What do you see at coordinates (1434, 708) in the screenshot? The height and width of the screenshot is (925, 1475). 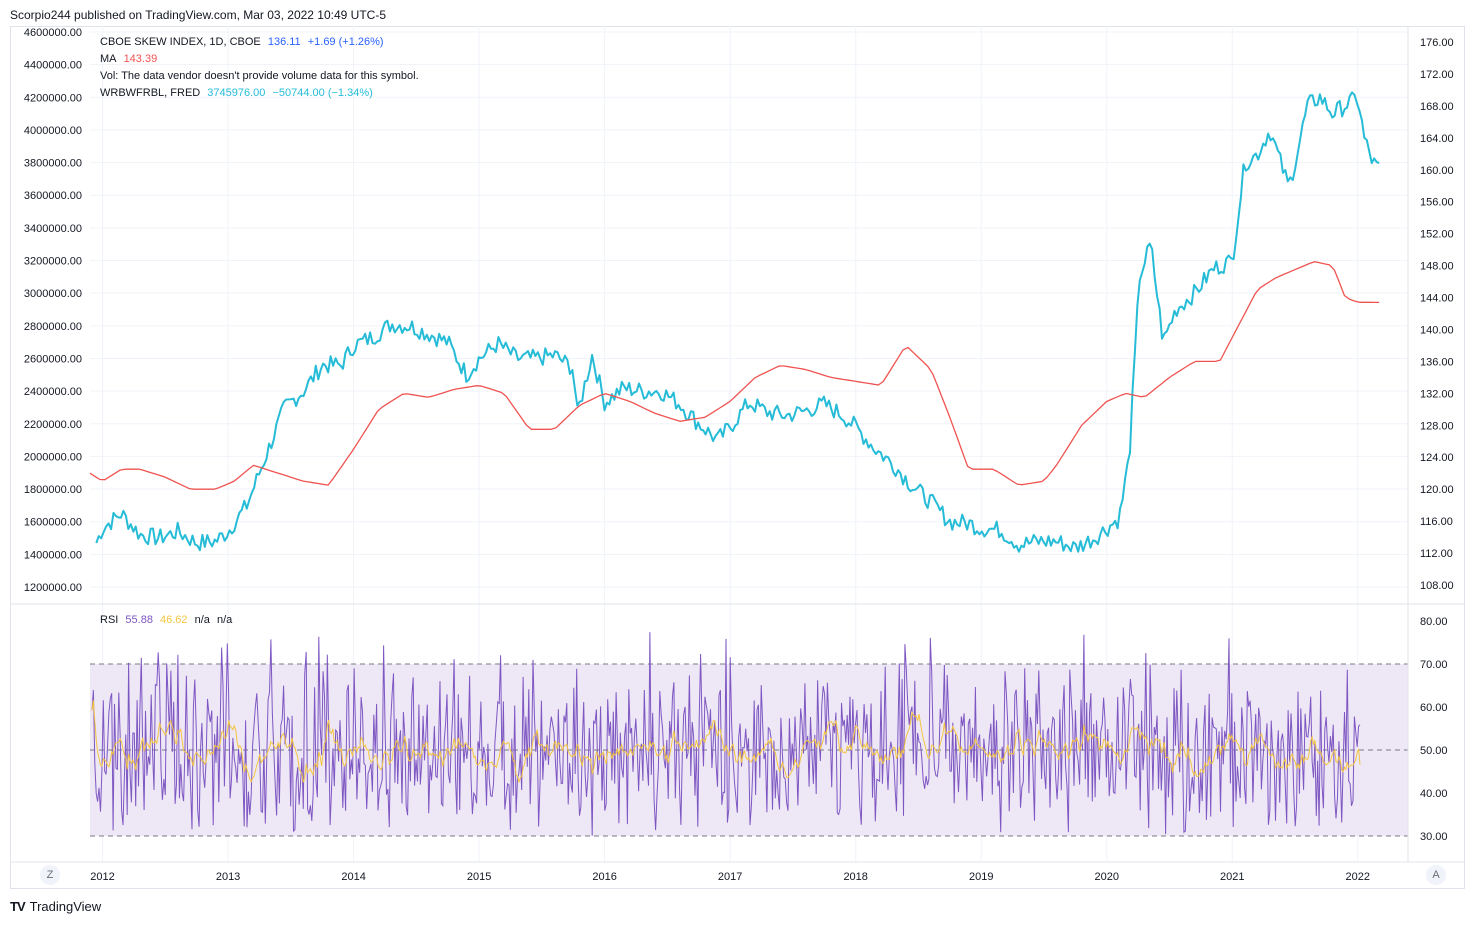 I see `rsi-tick-label: 60.00` at bounding box center [1434, 708].